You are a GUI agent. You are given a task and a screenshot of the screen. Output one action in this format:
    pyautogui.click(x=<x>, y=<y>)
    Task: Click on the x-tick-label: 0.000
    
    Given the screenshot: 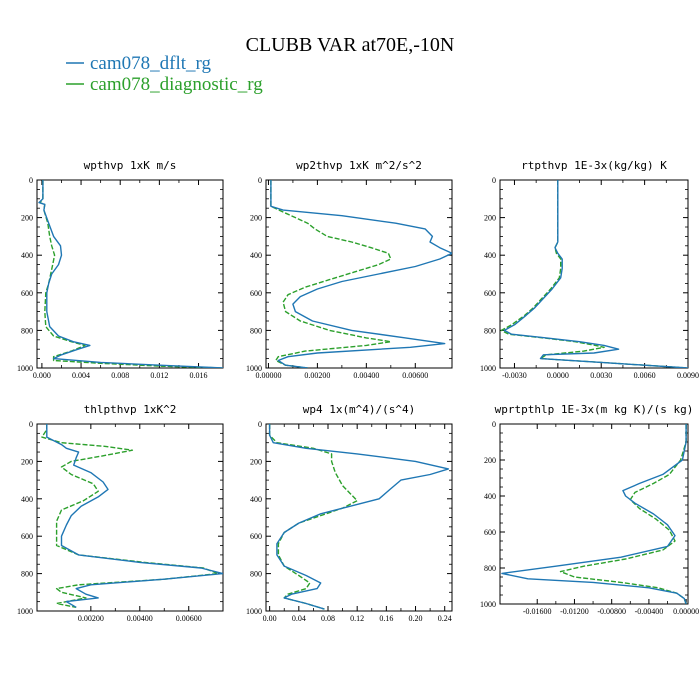 What is the action you would take?
    pyautogui.click(x=42, y=375)
    